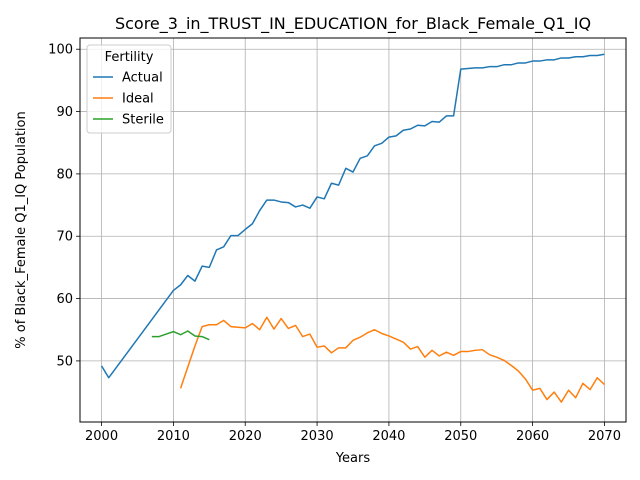 Image resolution: width=640 pixels, height=480 pixels. Describe the element at coordinates (64, 299) in the screenshot. I see `y-tick-label: 60` at that location.